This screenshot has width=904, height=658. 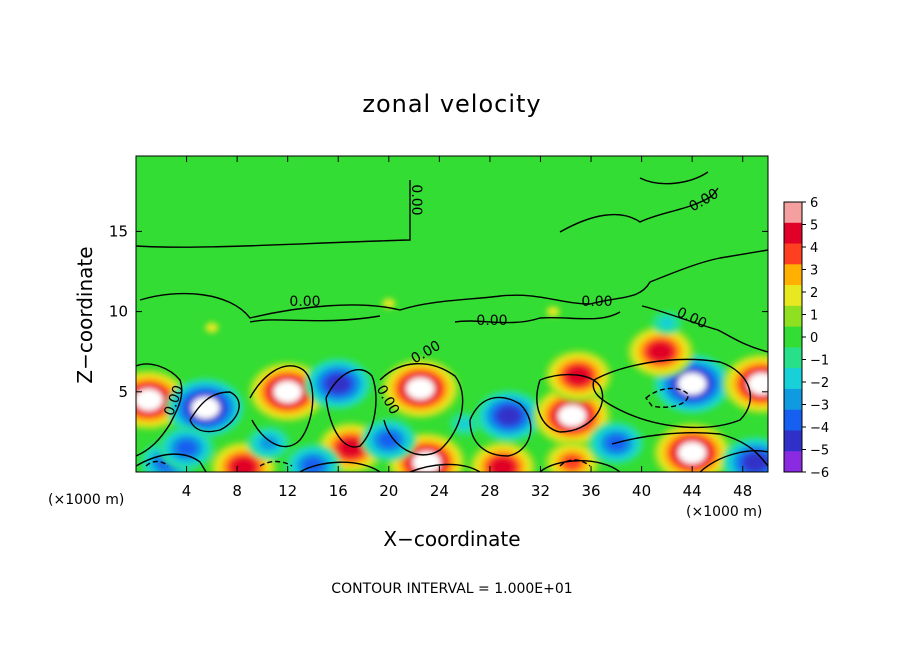 I want to click on x-tick-label-32: 32, so click(x=540, y=491).